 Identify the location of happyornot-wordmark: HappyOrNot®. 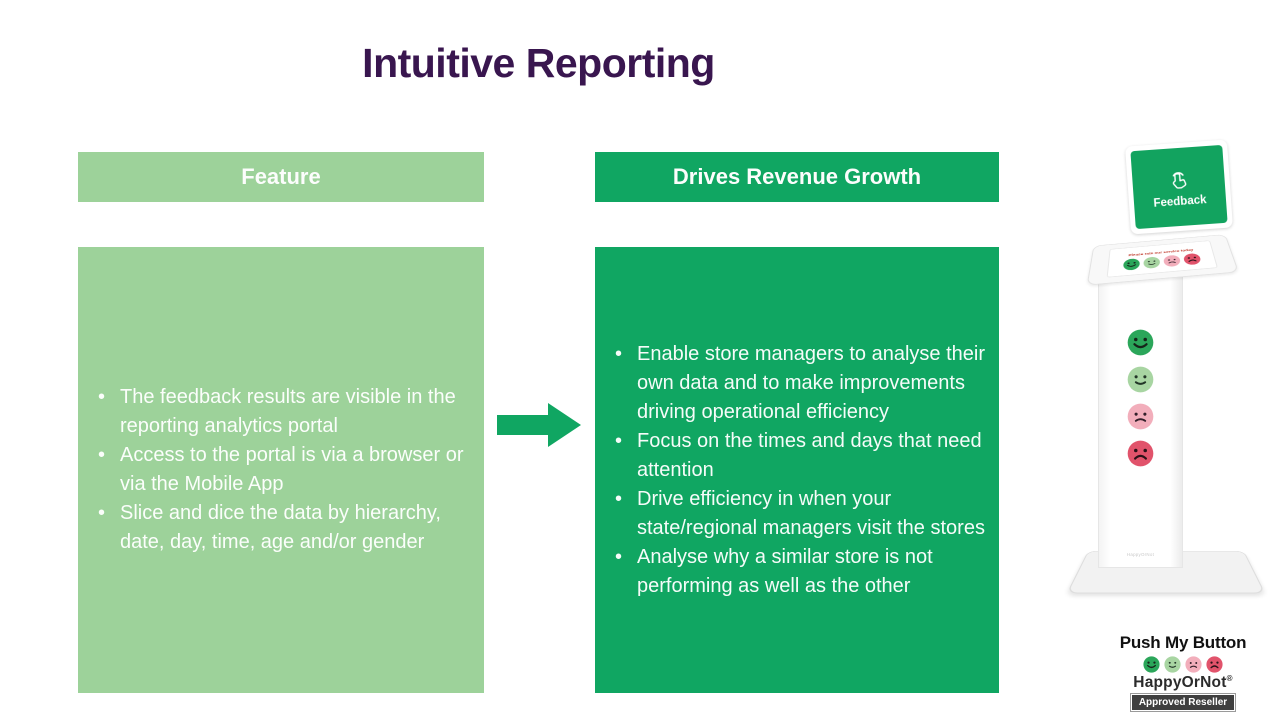
(1183, 683).